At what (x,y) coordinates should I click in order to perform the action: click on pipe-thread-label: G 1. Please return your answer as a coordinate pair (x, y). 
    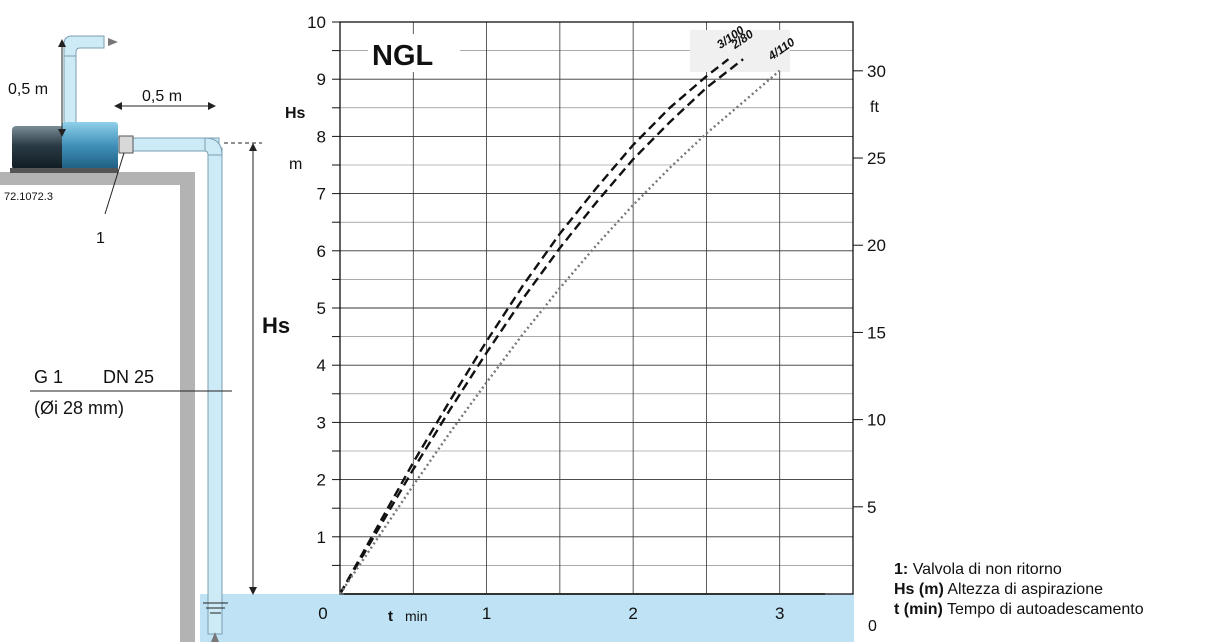
    Looking at the image, I should click on (48, 377).